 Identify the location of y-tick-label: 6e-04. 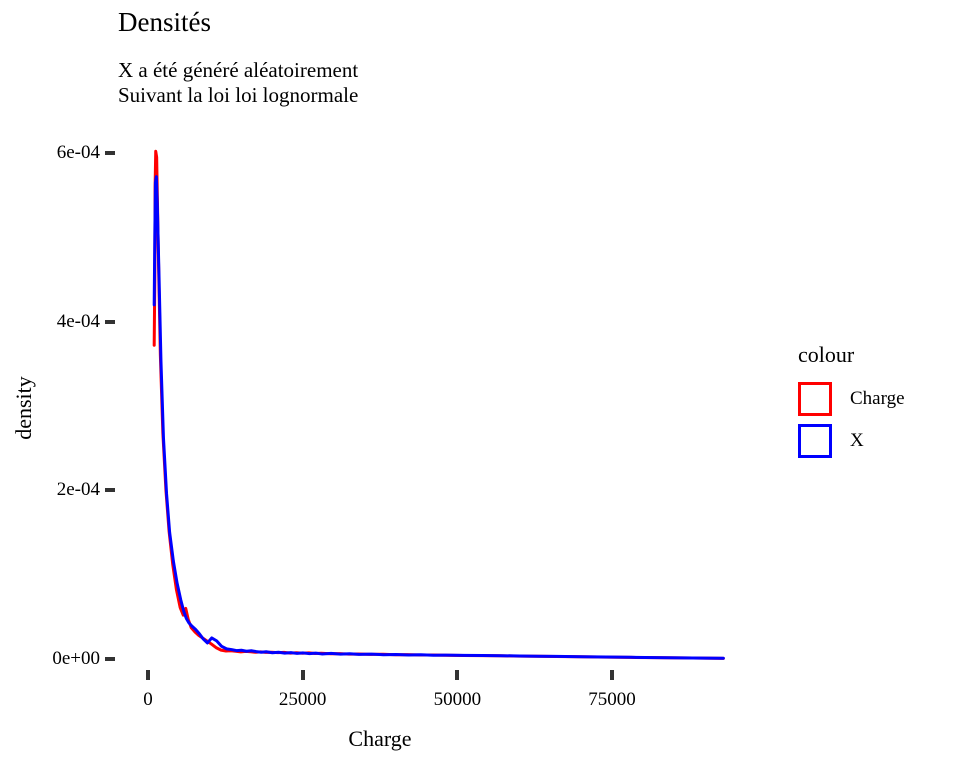
(78, 152).